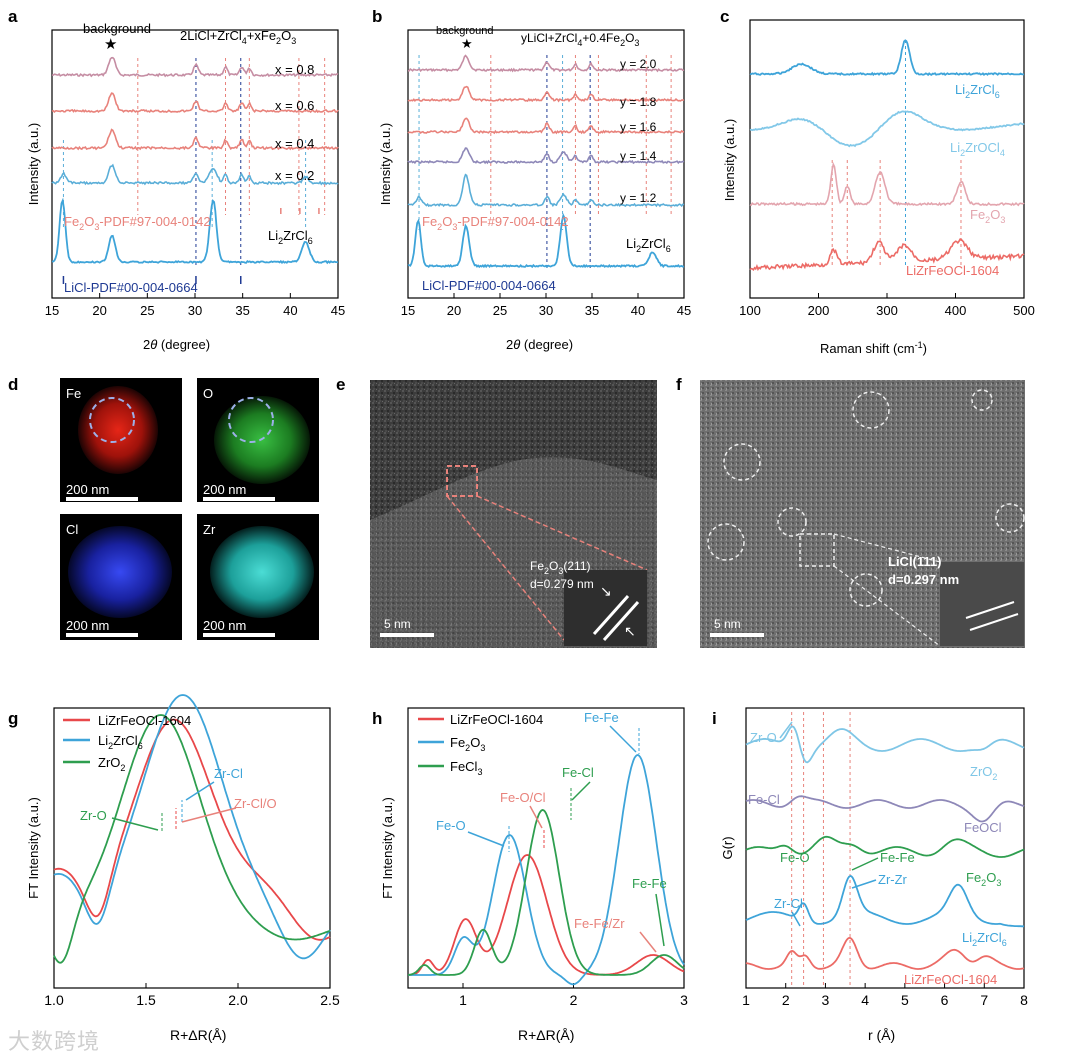 The width and height of the screenshot is (1080, 1060). What do you see at coordinates (112, 420) in the screenshot?
I see `highlight-circle` at bounding box center [112, 420].